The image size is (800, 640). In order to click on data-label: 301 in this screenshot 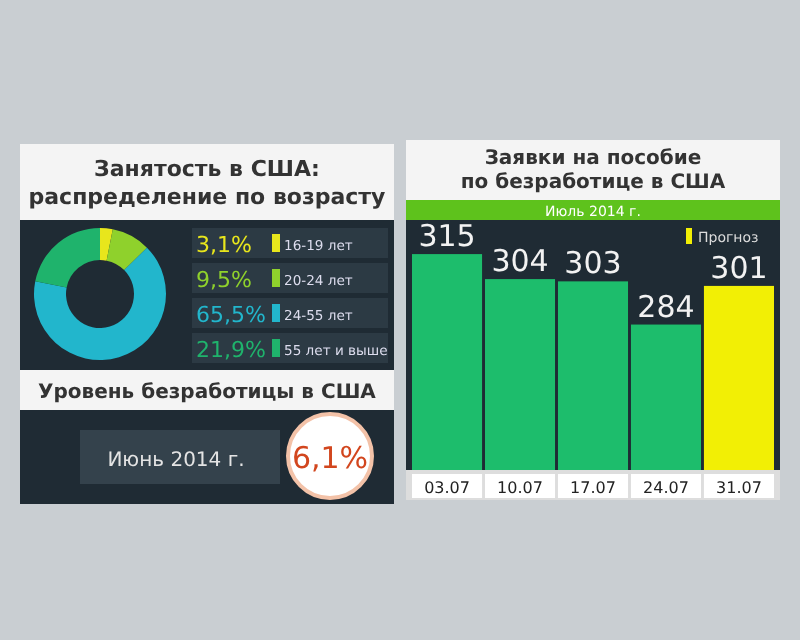, I will do `click(739, 267)`.